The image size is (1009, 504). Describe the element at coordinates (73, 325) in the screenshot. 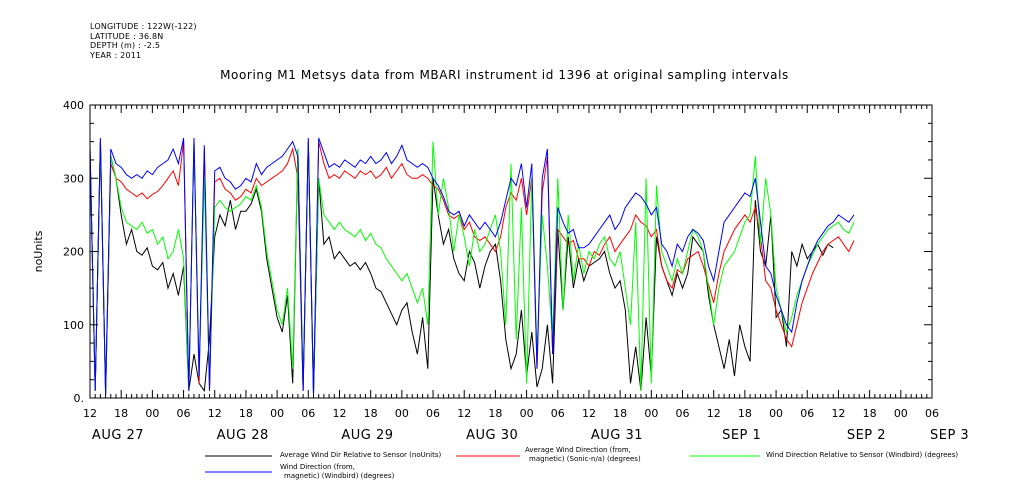

I see `y-tick-label: 100` at that location.